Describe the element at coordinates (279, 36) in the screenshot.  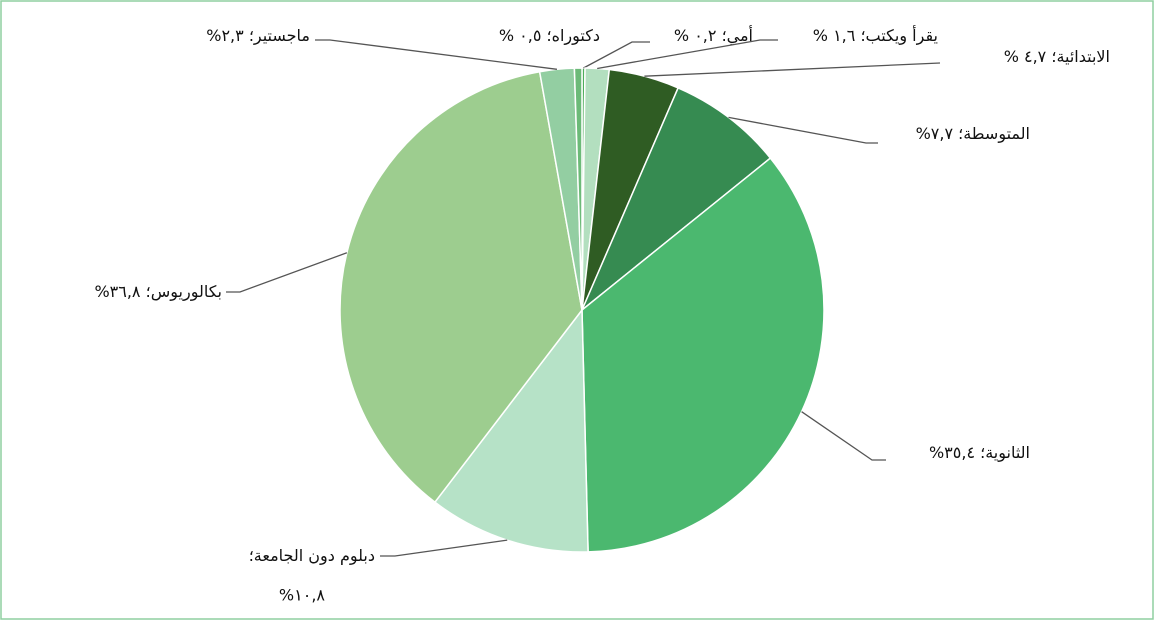
I see `slice-category: ماجستير؛` at that location.